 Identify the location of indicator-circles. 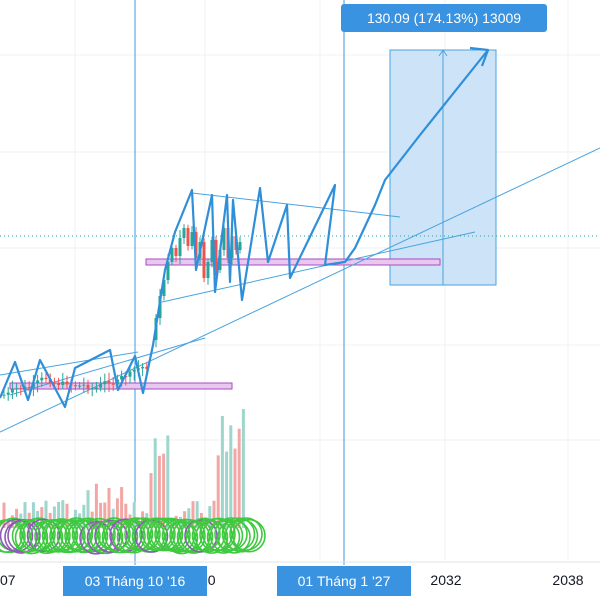
(133, 536).